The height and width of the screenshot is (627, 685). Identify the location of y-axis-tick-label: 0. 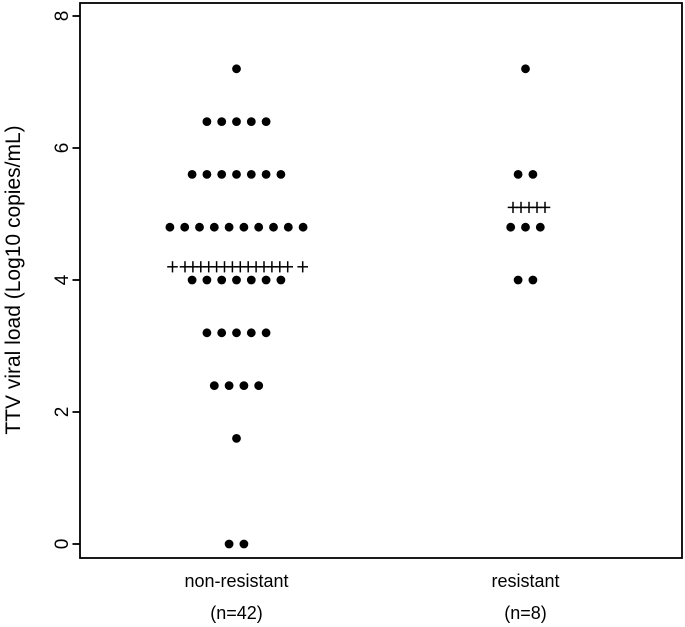
(62, 544).